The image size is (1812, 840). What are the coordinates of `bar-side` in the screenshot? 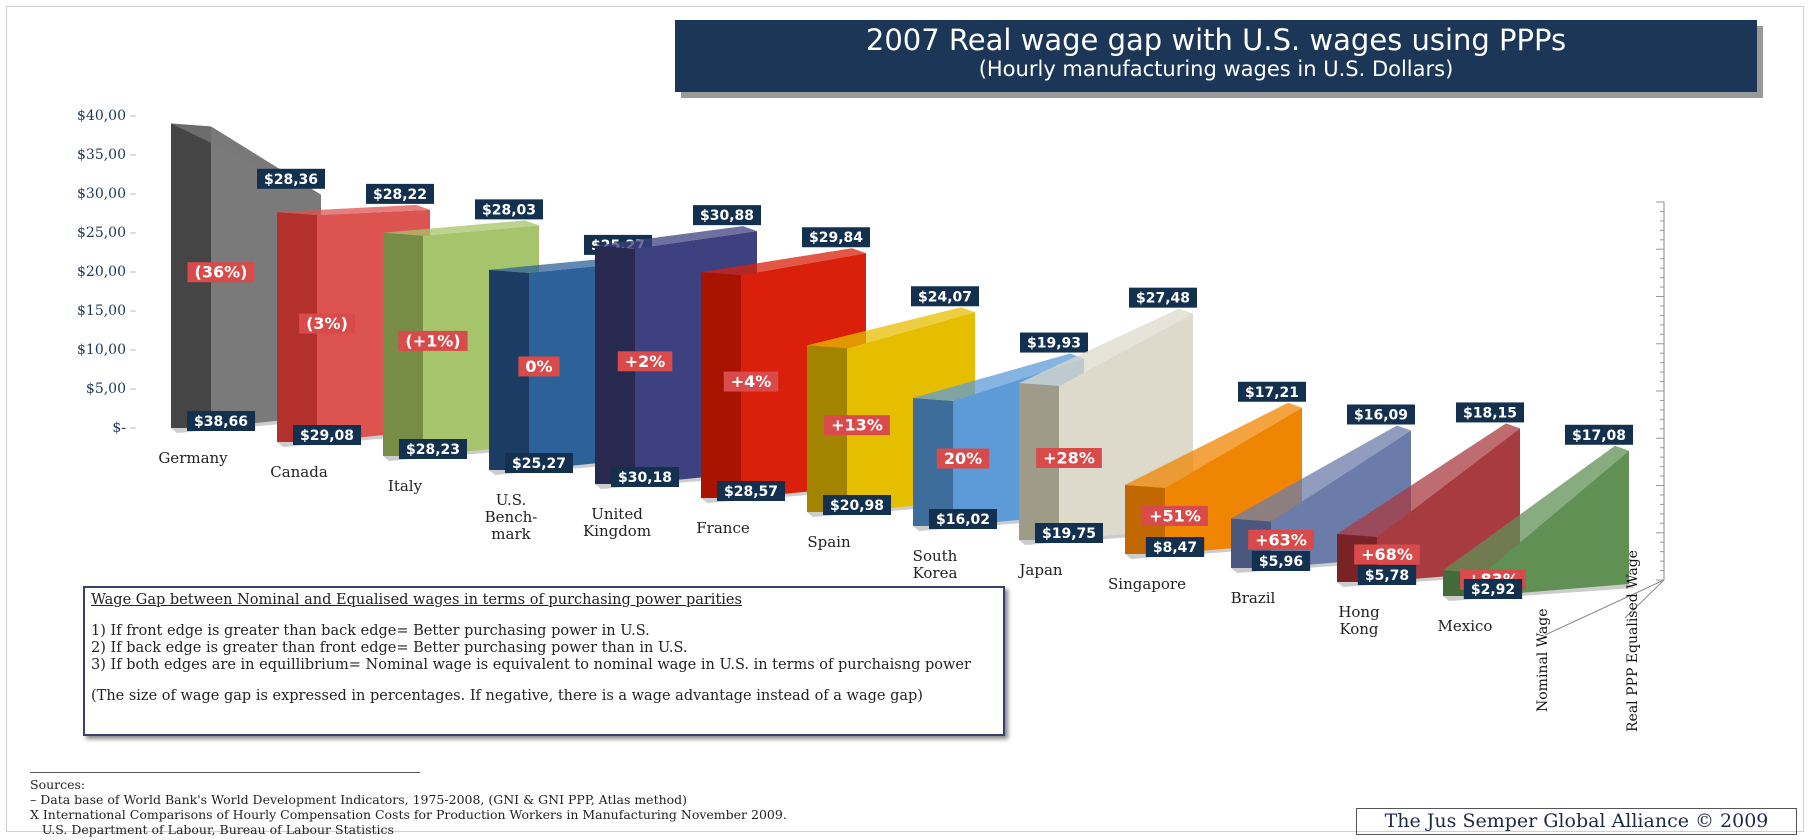 It's located at (1556, 523).